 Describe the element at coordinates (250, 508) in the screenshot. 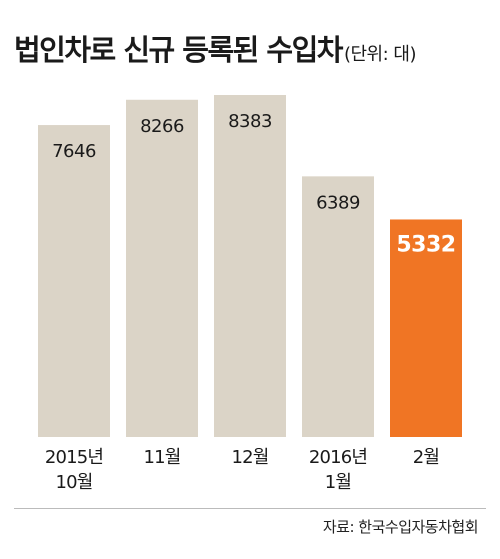

I see `footer-divider` at that location.